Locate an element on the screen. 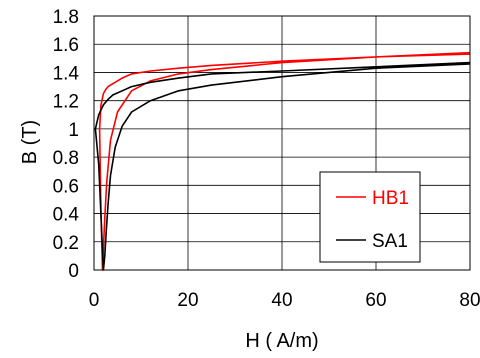  y-tick-labels: 0 0.2 0.4 0.6 0.8 1 1.2 1.4 1.6 1.8 is located at coordinates (66, 144).